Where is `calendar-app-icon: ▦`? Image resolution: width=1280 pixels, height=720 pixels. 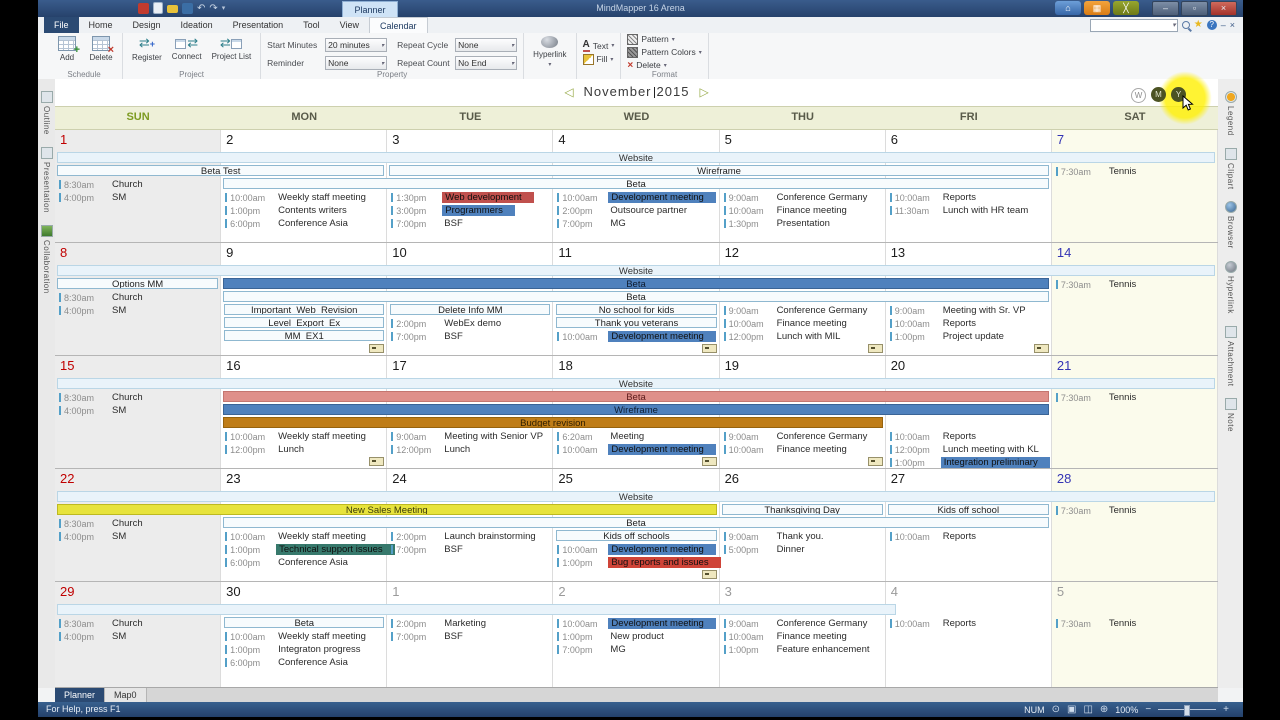
calendar-app-icon: ▦ is located at coordinates (1097, 8).